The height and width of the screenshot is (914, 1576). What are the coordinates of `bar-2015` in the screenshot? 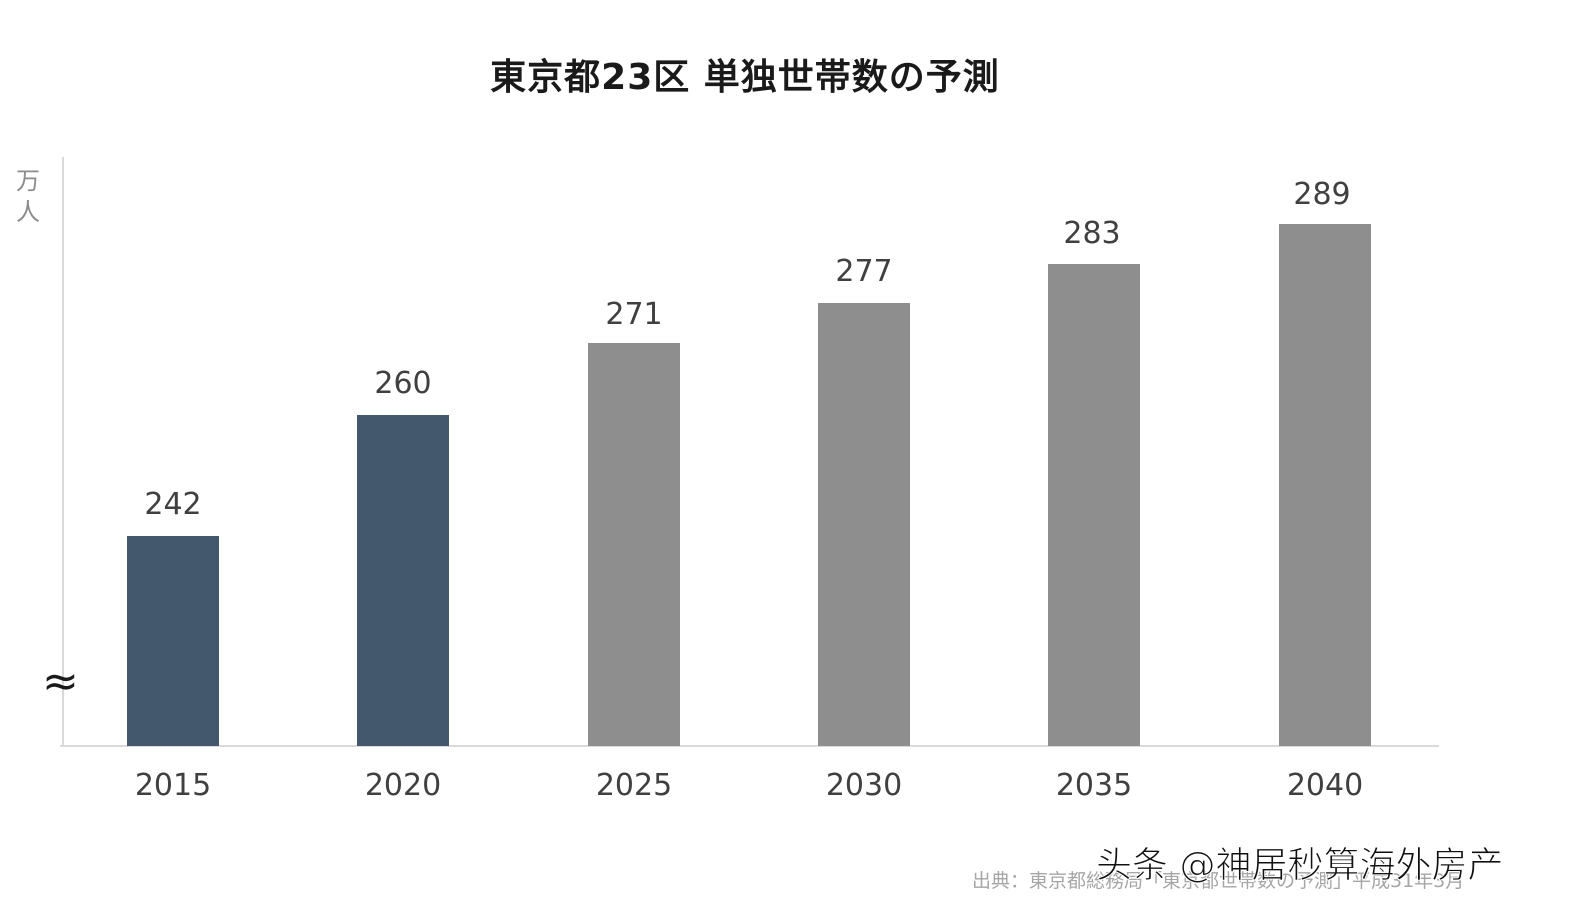 It's located at (173, 641).